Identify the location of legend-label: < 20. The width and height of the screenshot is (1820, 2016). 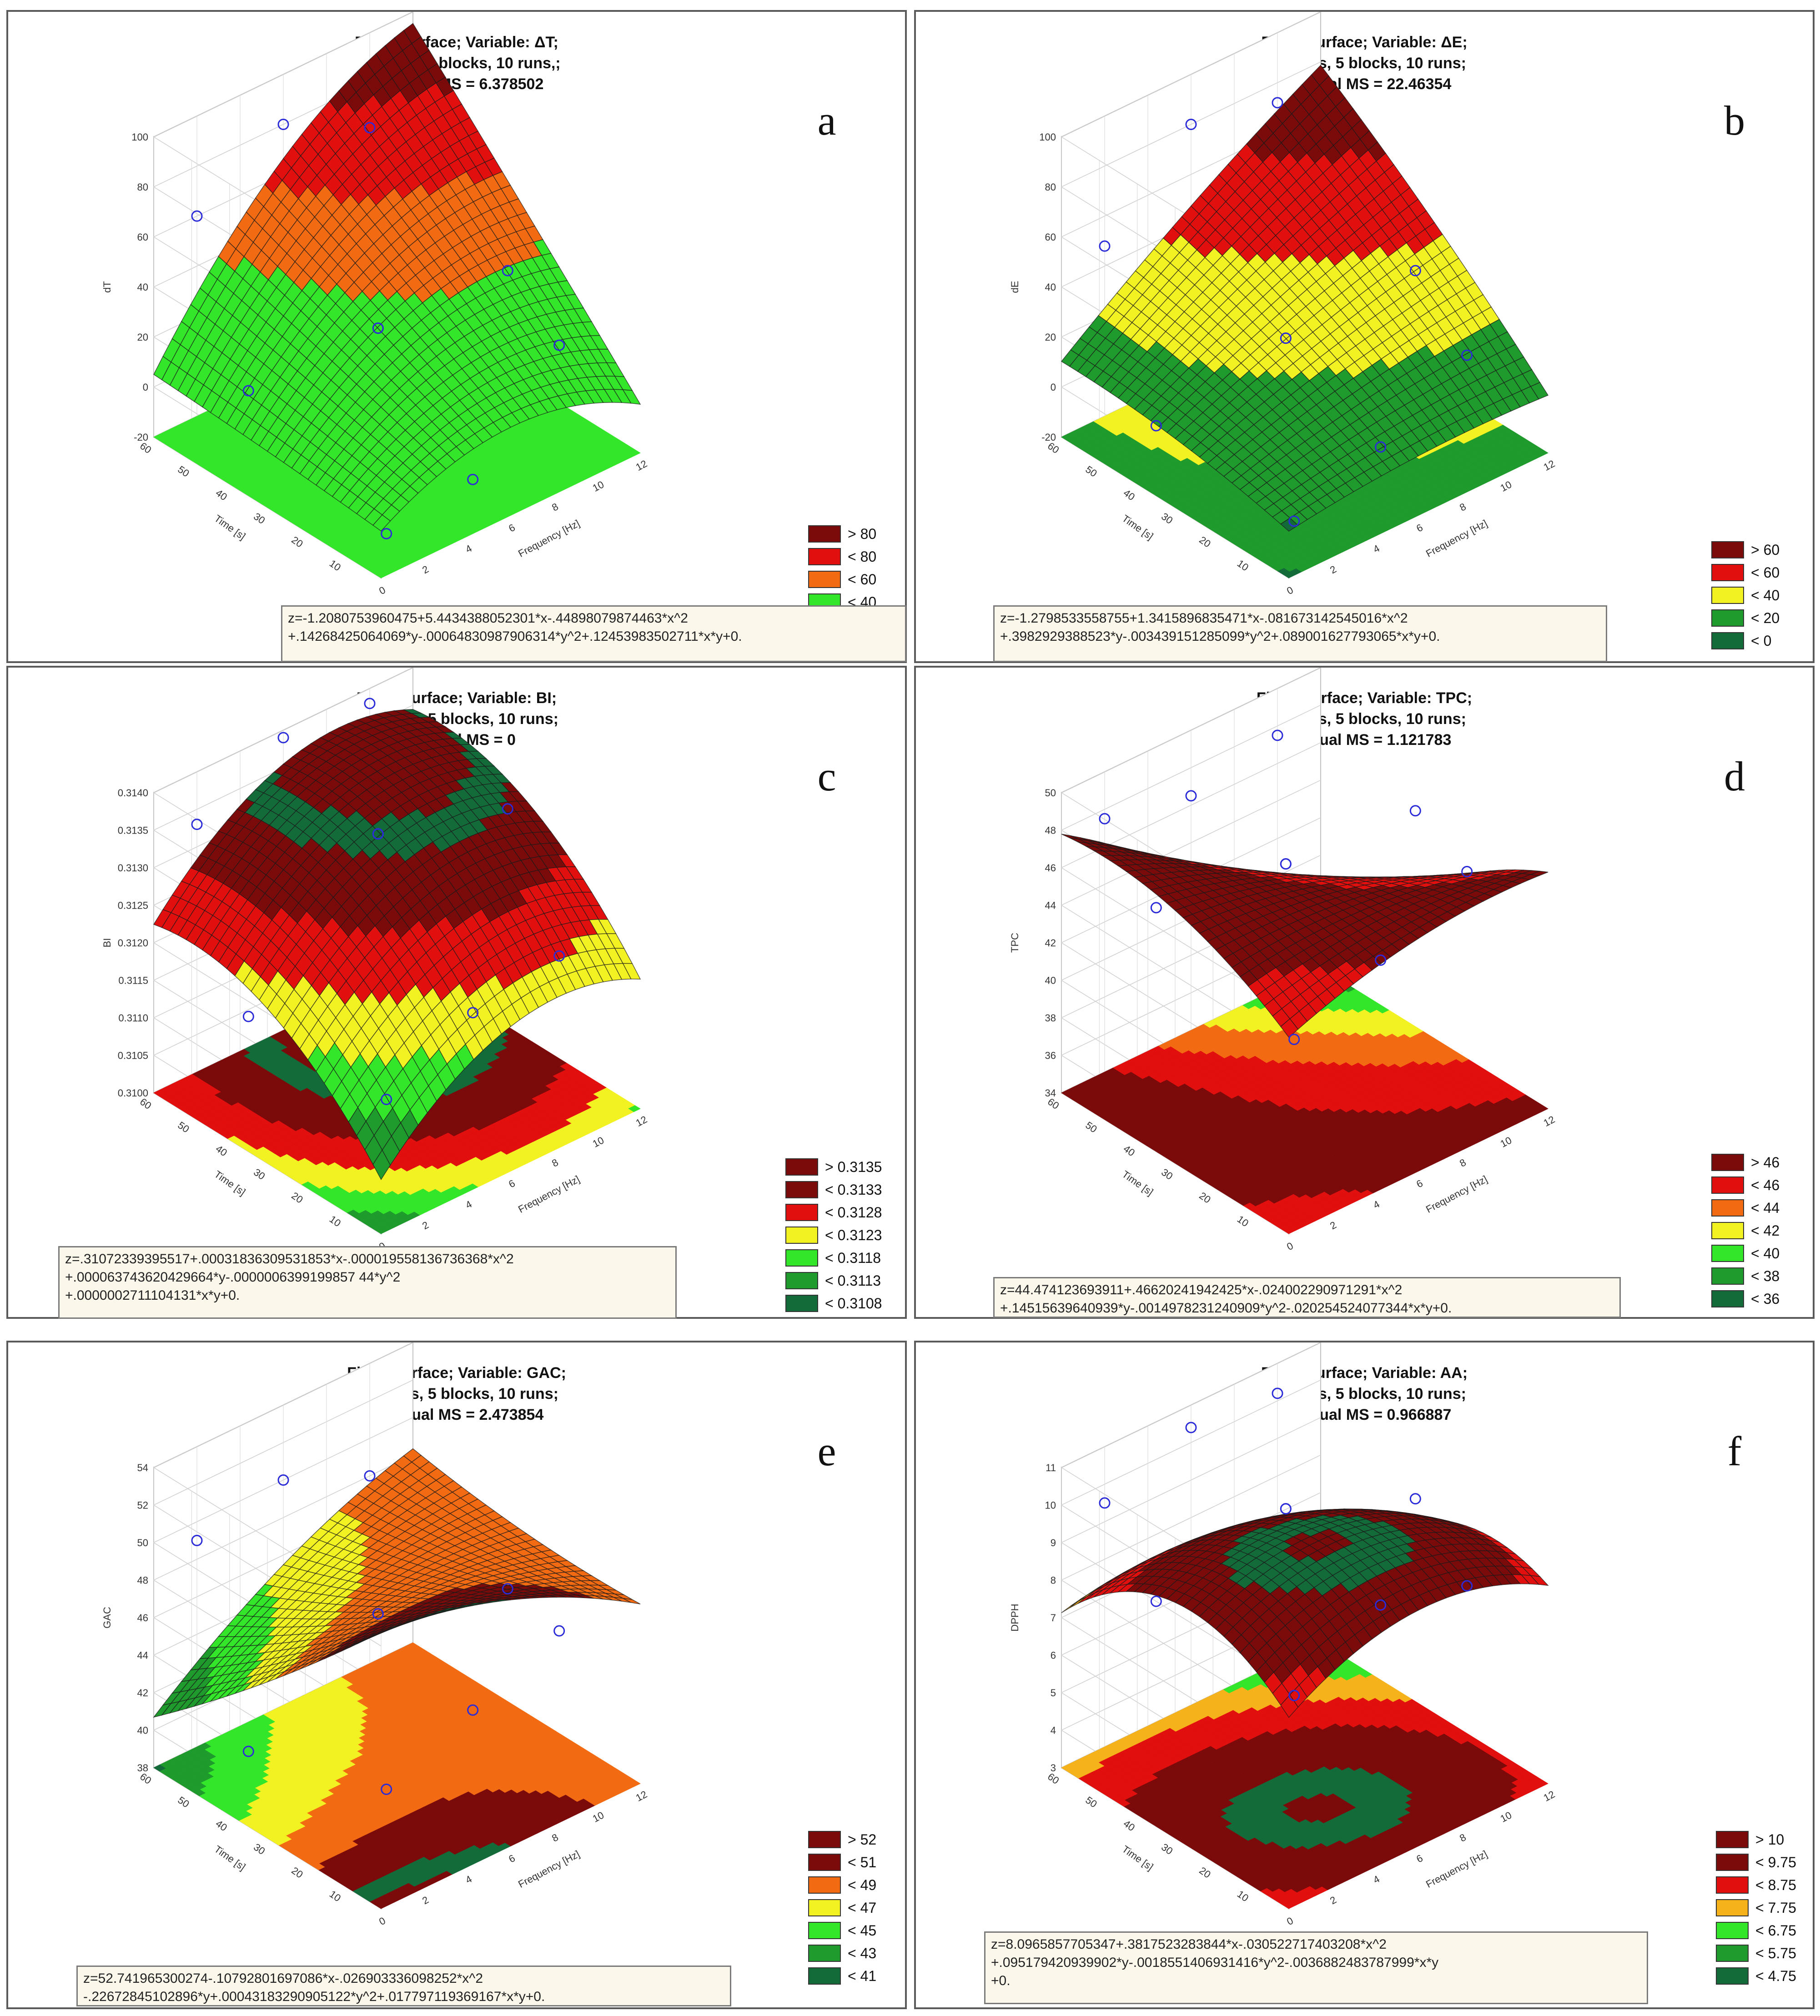
(1766, 618).